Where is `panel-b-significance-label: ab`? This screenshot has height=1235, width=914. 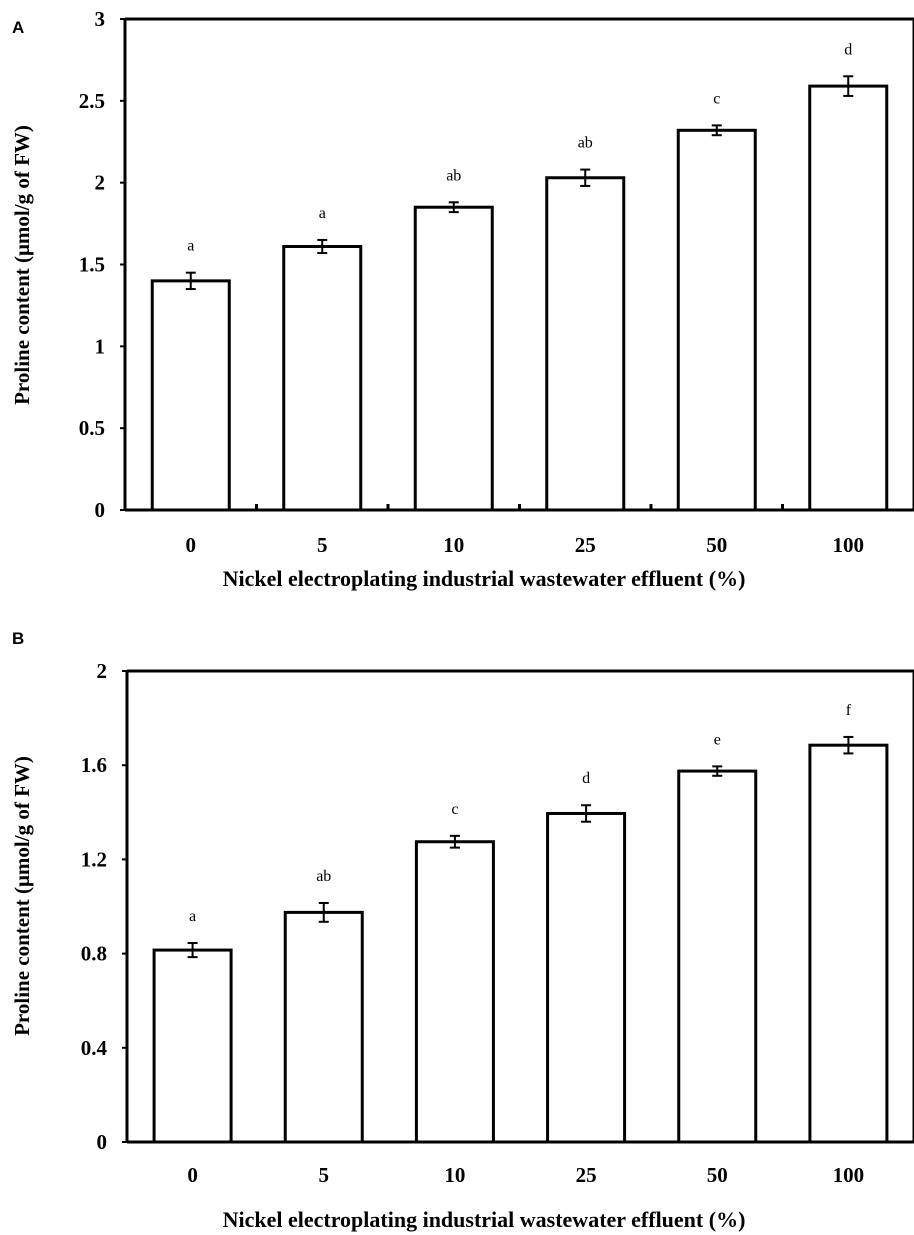 panel-b-significance-label: ab is located at coordinates (323, 876).